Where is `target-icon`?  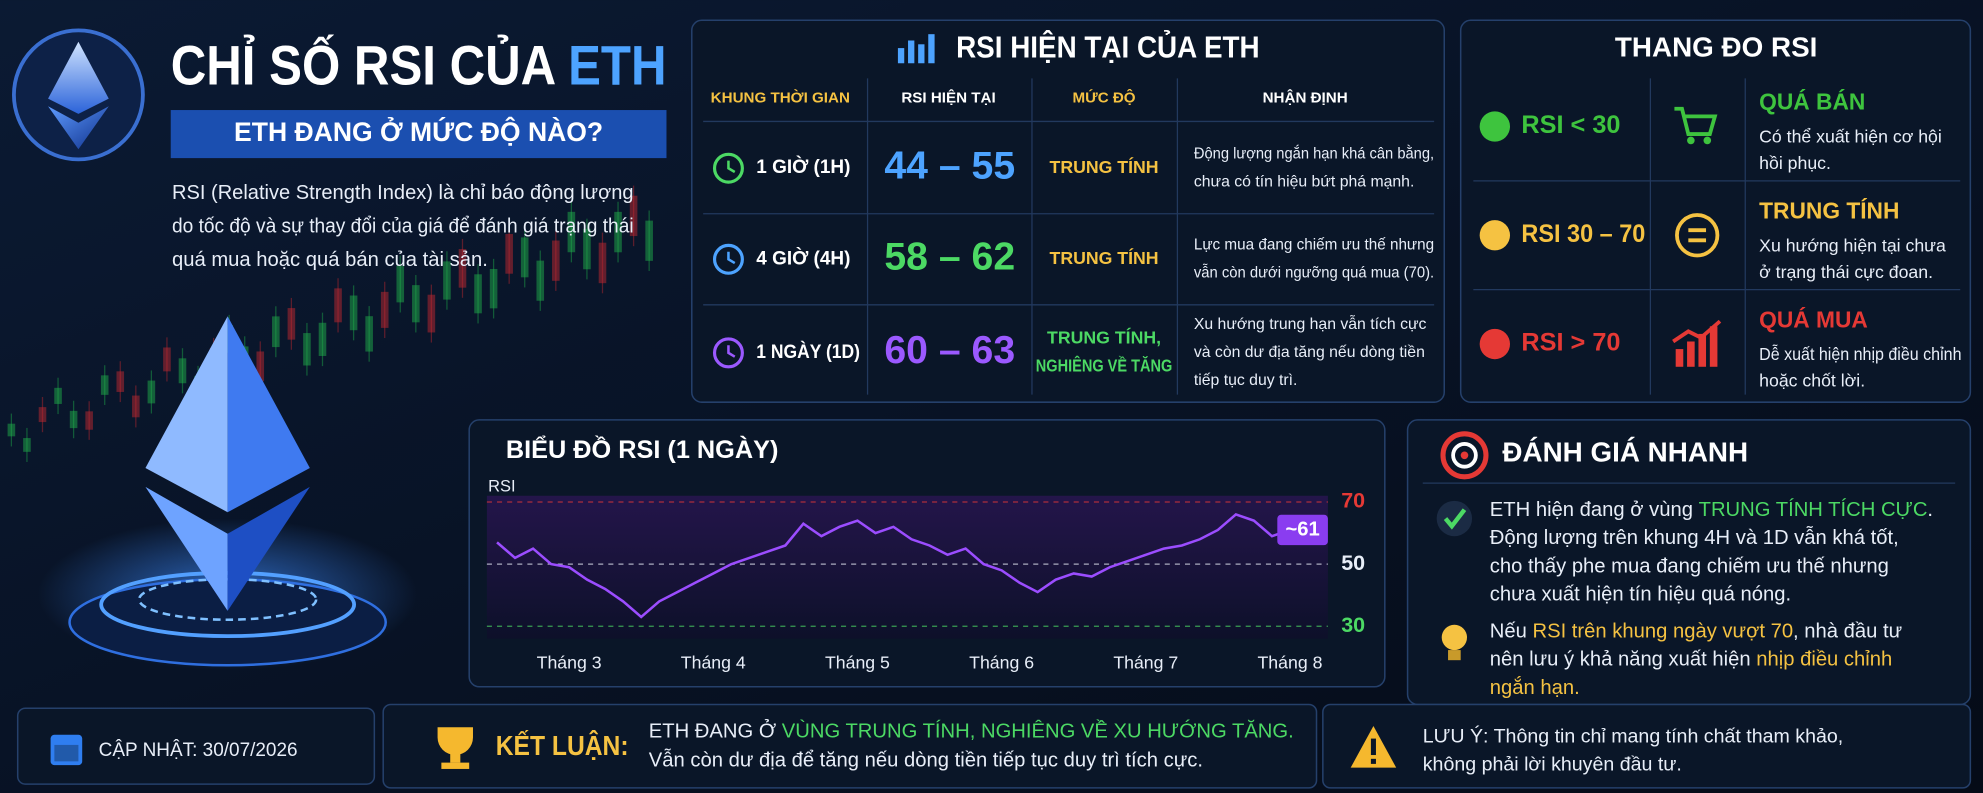 target-icon is located at coordinates (1464, 455).